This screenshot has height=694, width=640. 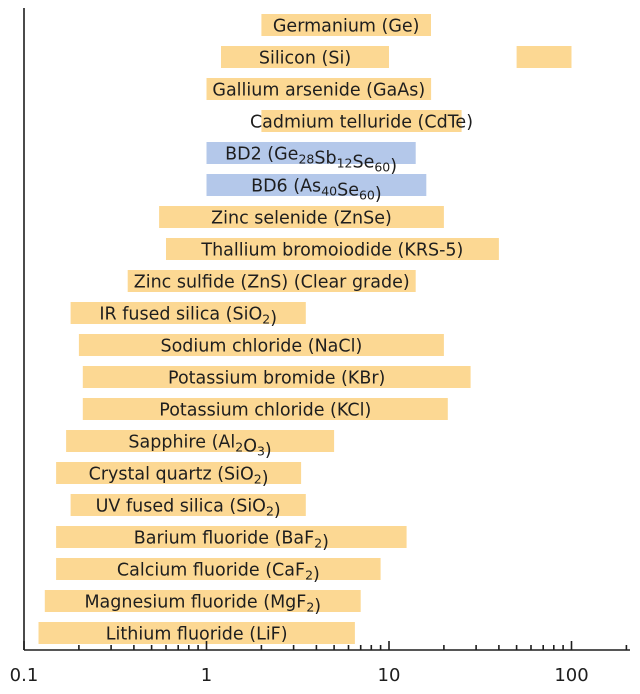 I want to click on label-thallium-bromoiodide-krs-5: Thallium bromoiodide (KRS-5), so click(x=331, y=251).